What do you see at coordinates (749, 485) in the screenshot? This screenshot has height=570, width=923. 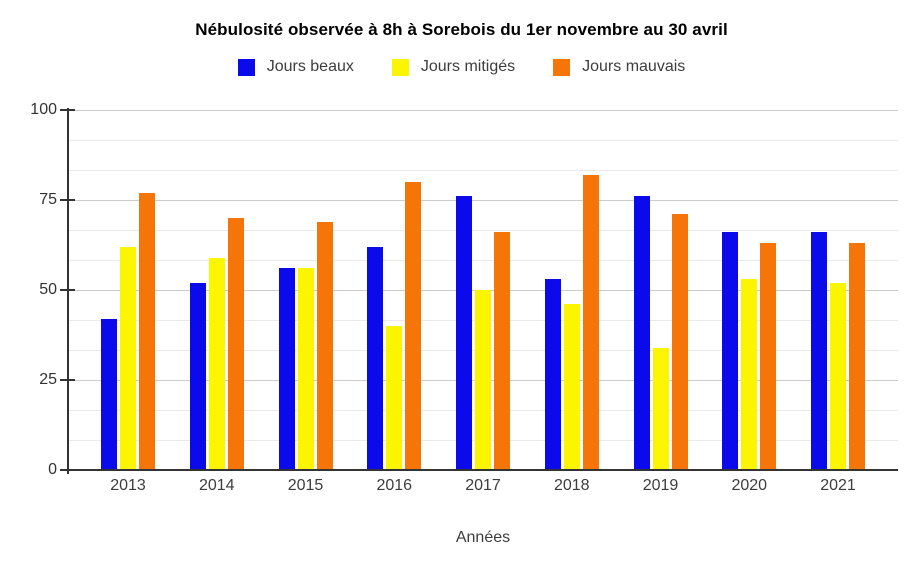 I see `x-tick-label: 2020` at bounding box center [749, 485].